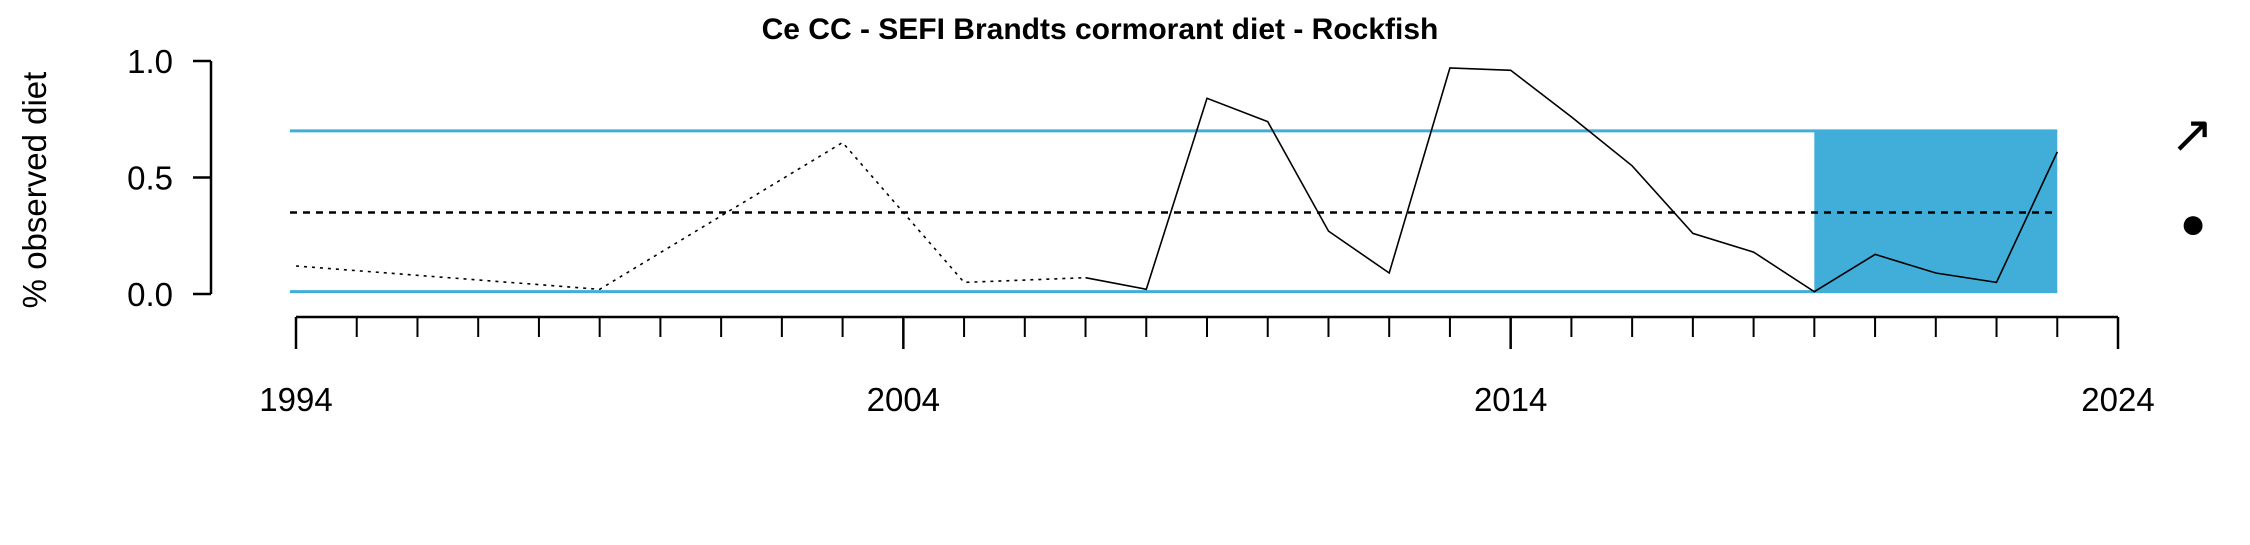 The width and height of the screenshot is (2250, 545). I want to click on indicators-layer: ↗ ●, so click(2192, 177).